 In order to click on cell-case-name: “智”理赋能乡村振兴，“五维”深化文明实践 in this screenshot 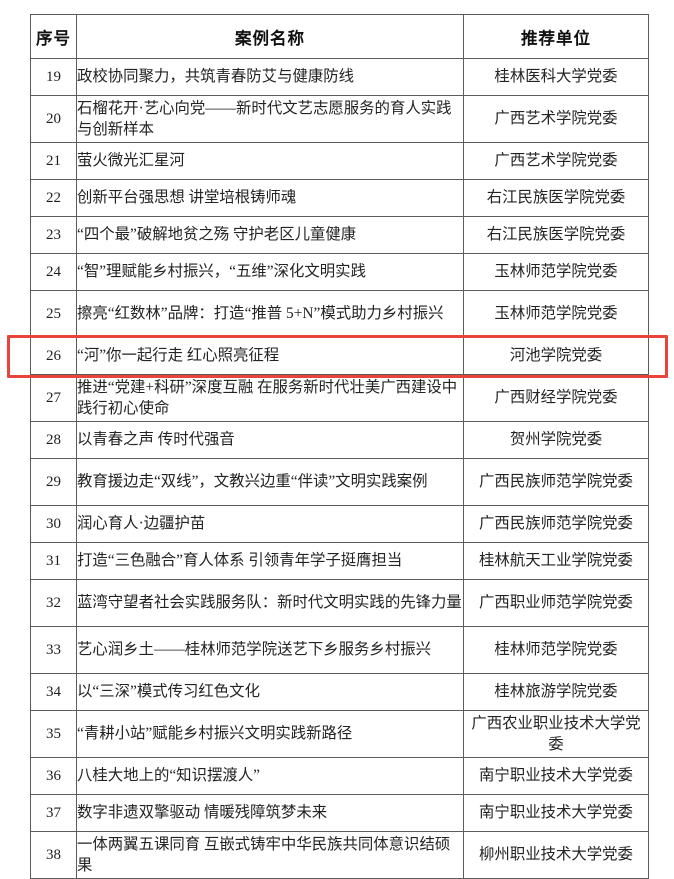, I will do `click(270, 272)`.